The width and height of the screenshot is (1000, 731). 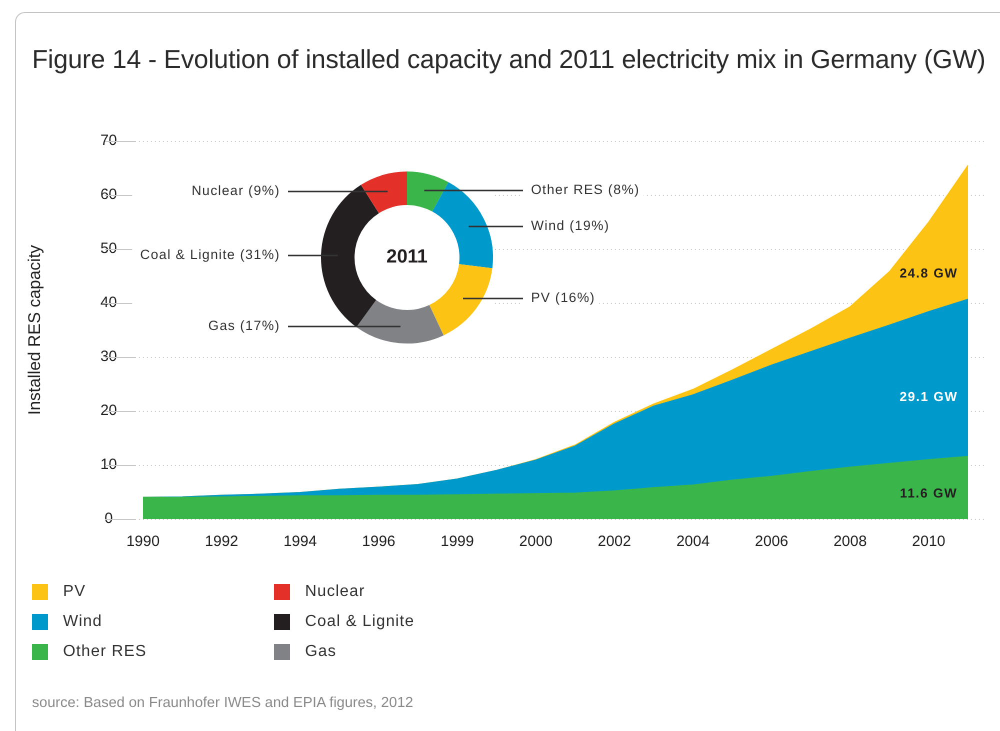 What do you see at coordinates (615, 541) in the screenshot?
I see `x-tick-label: 2002` at bounding box center [615, 541].